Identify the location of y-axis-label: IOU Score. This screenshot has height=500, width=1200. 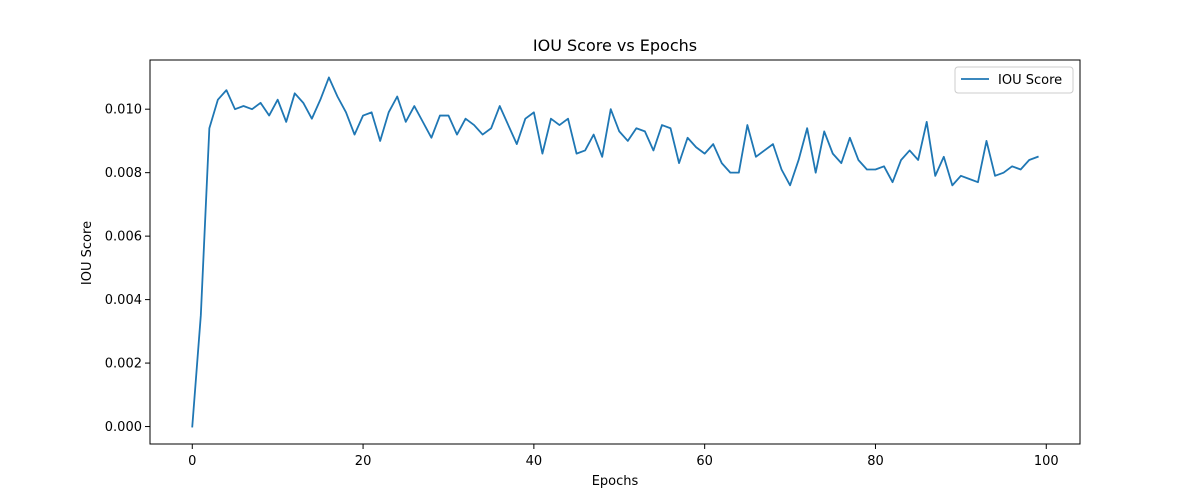
(87, 253).